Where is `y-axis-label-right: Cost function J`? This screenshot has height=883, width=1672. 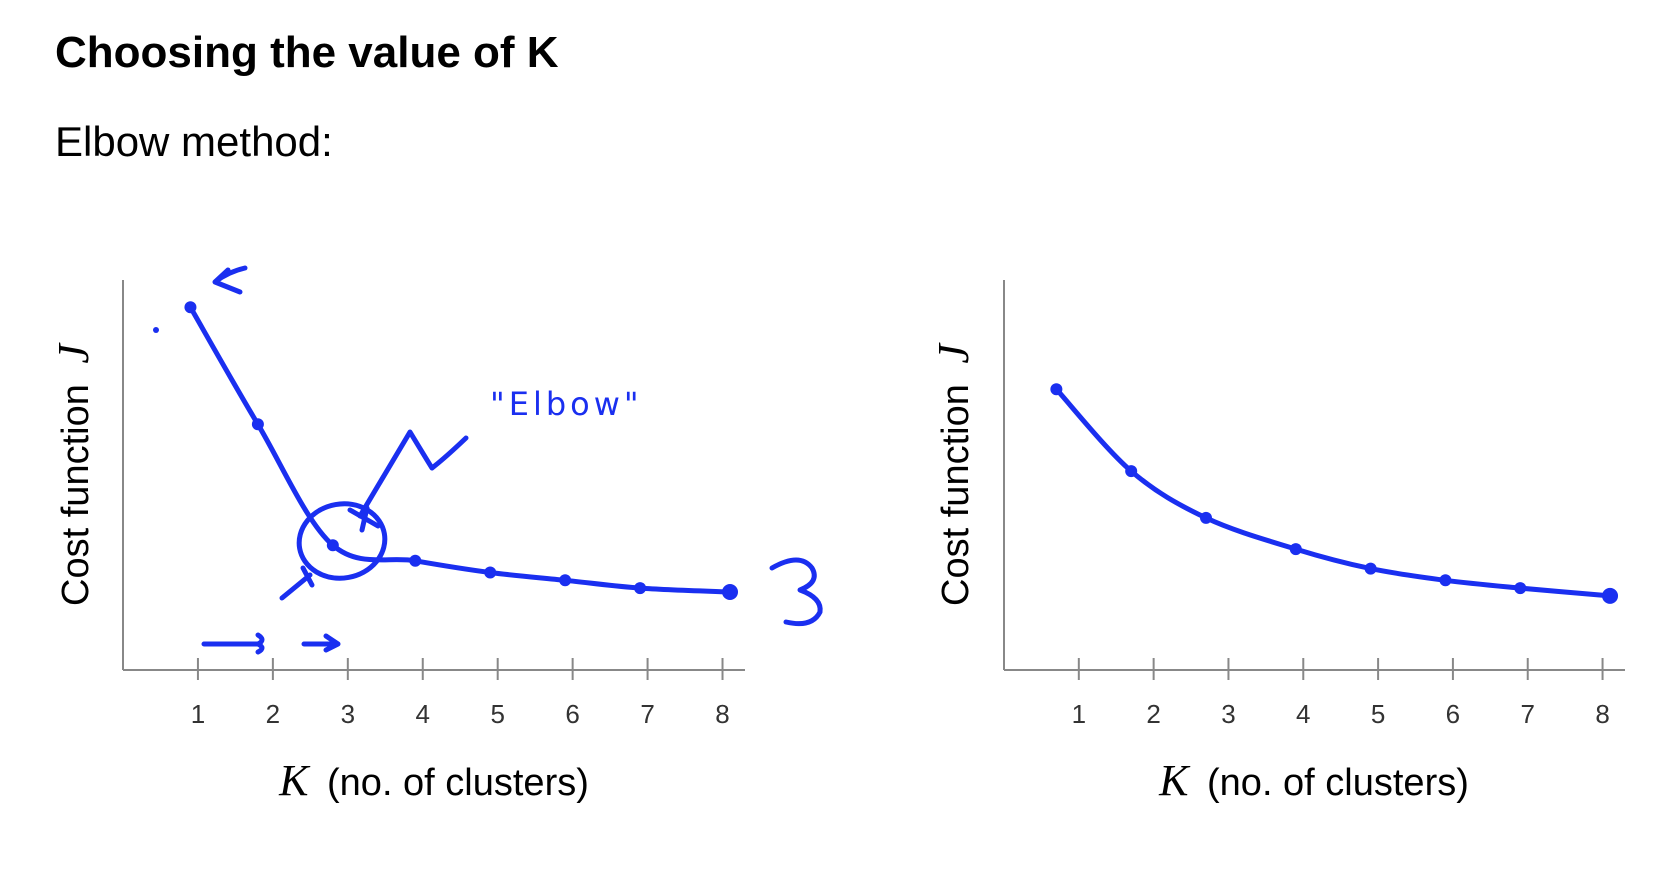
y-axis-label-right: Cost function J is located at coordinates (953, 474).